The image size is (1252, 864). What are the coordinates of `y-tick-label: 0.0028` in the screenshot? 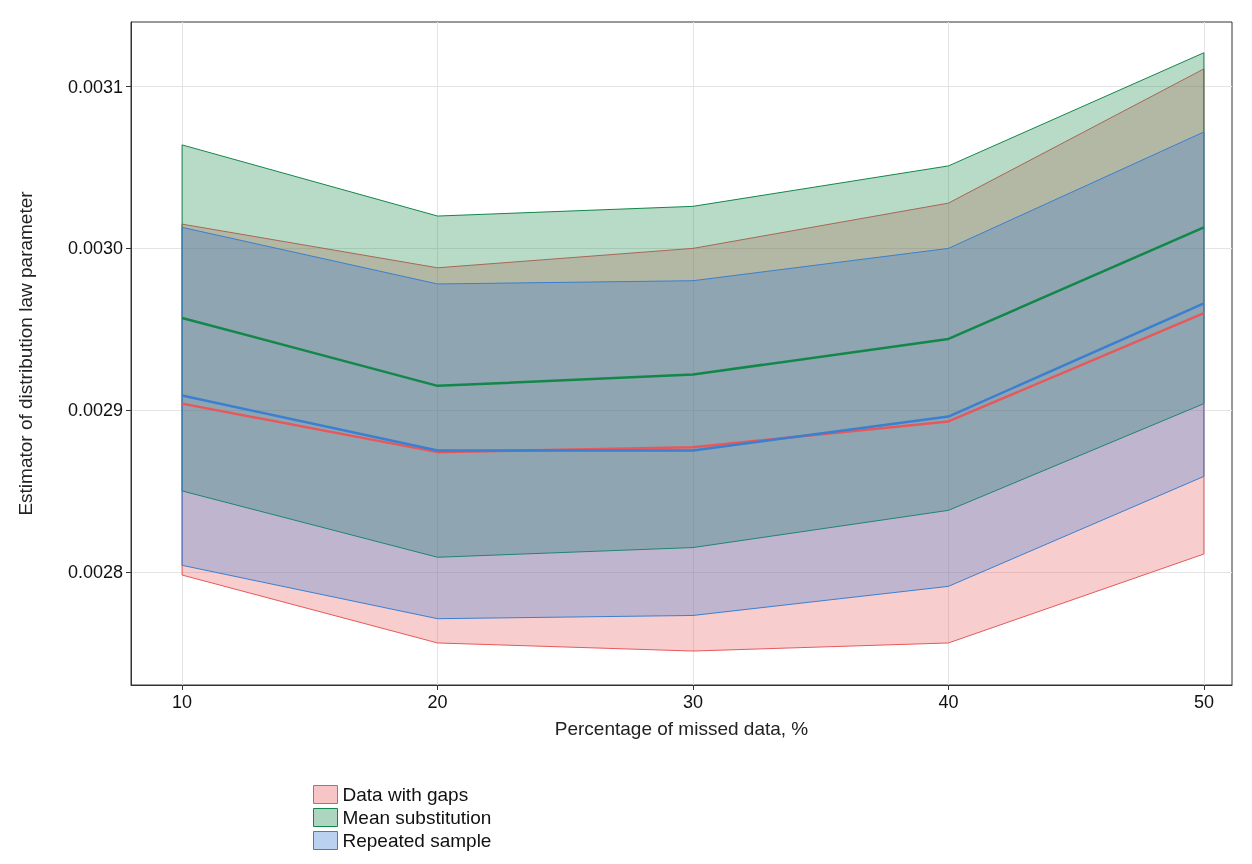 It's located at (95, 571).